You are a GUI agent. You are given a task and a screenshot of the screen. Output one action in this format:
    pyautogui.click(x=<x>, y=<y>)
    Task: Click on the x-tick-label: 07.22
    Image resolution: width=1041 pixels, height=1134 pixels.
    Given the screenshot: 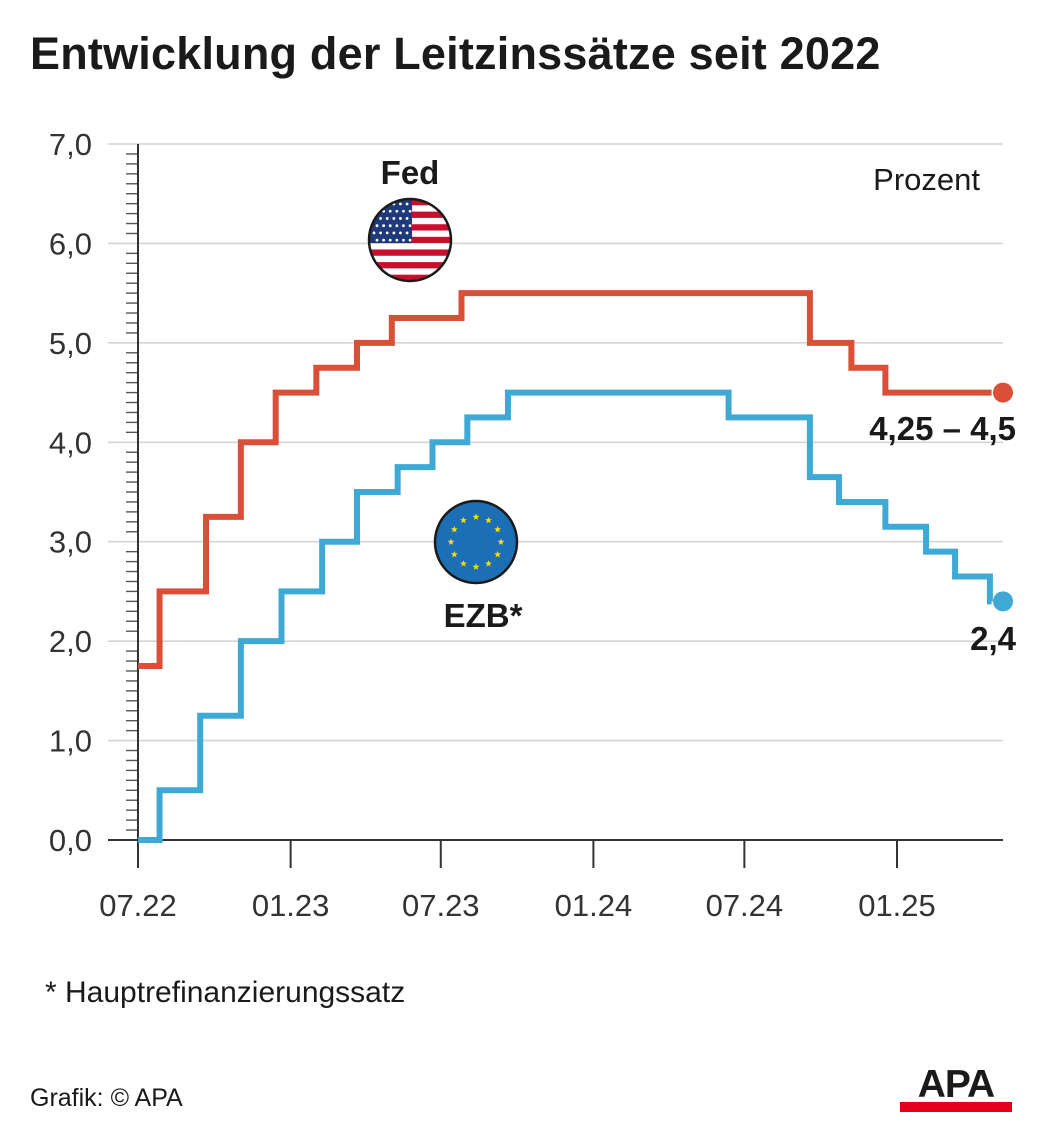 What is the action you would take?
    pyautogui.click(x=138, y=905)
    